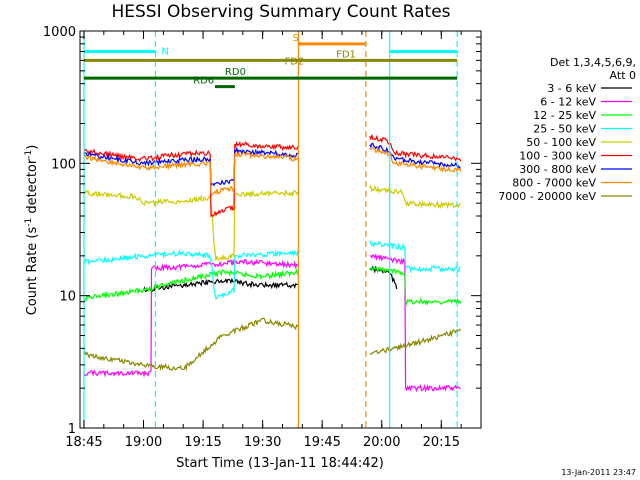 This screenshot has height=480, width=640. Describe the element at coordinates (564, 129) in the screenshot. I see `legend-label-25-50-kev: 25 - 50 keV` at that location.